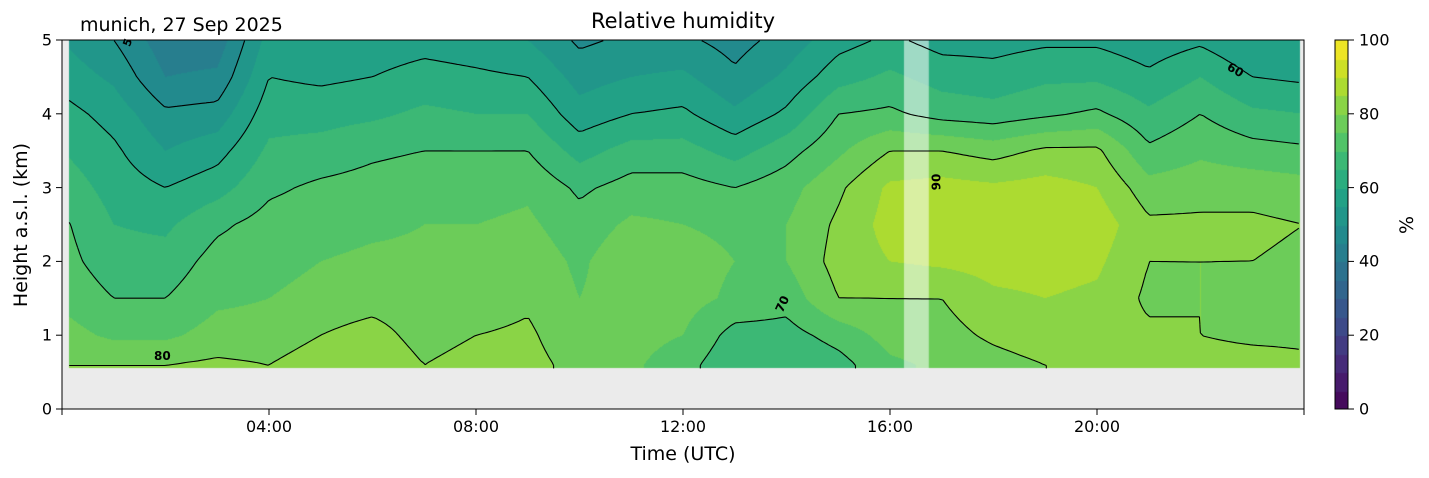 The height and width of the screenshot is (478, 1429). Describe the element at coordinates (21, 225) in the screenshot. I see `y-axis-label: Height a.s.l. (km)` at that location.